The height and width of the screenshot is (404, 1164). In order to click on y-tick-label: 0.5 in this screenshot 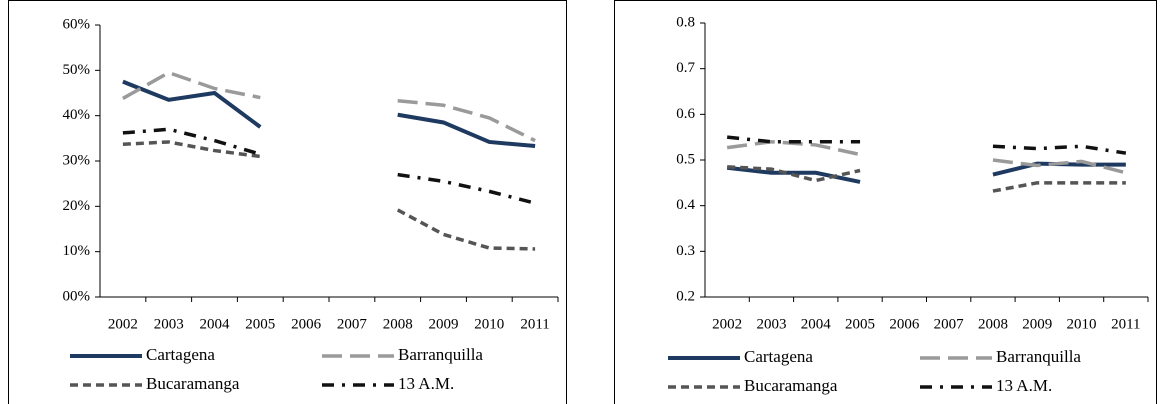, I will do `click(685, 159)`.